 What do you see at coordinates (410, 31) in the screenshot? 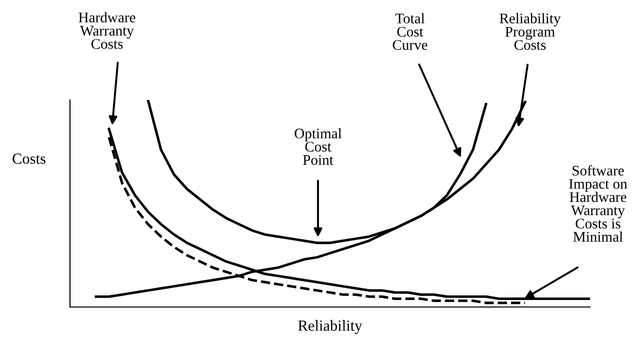
I see `text: Total Cost Curve` at bounding box center [410, 31].